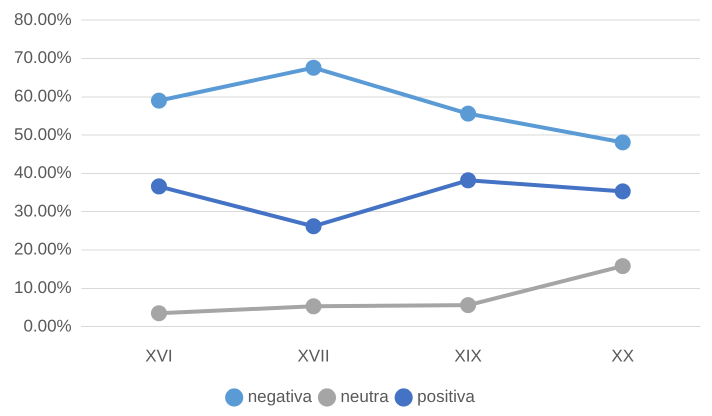 The image size is (712, 416). Describe the element at coordinates (159, 356) in the screenshot. I see `x-tick-label: XVI` at that location.